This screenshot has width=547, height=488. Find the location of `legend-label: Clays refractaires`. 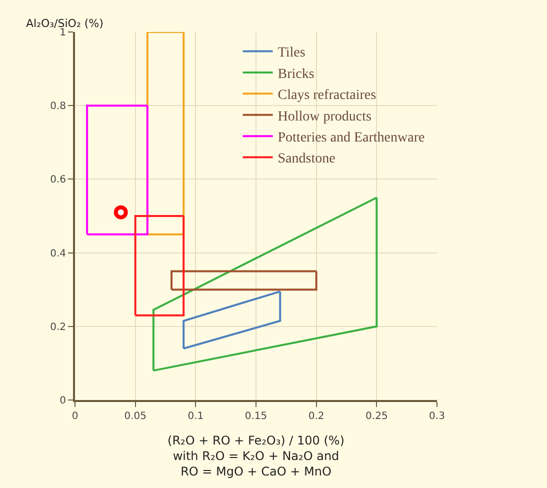

legend-label: Clays refractaires is located at coordinates (327, 96).